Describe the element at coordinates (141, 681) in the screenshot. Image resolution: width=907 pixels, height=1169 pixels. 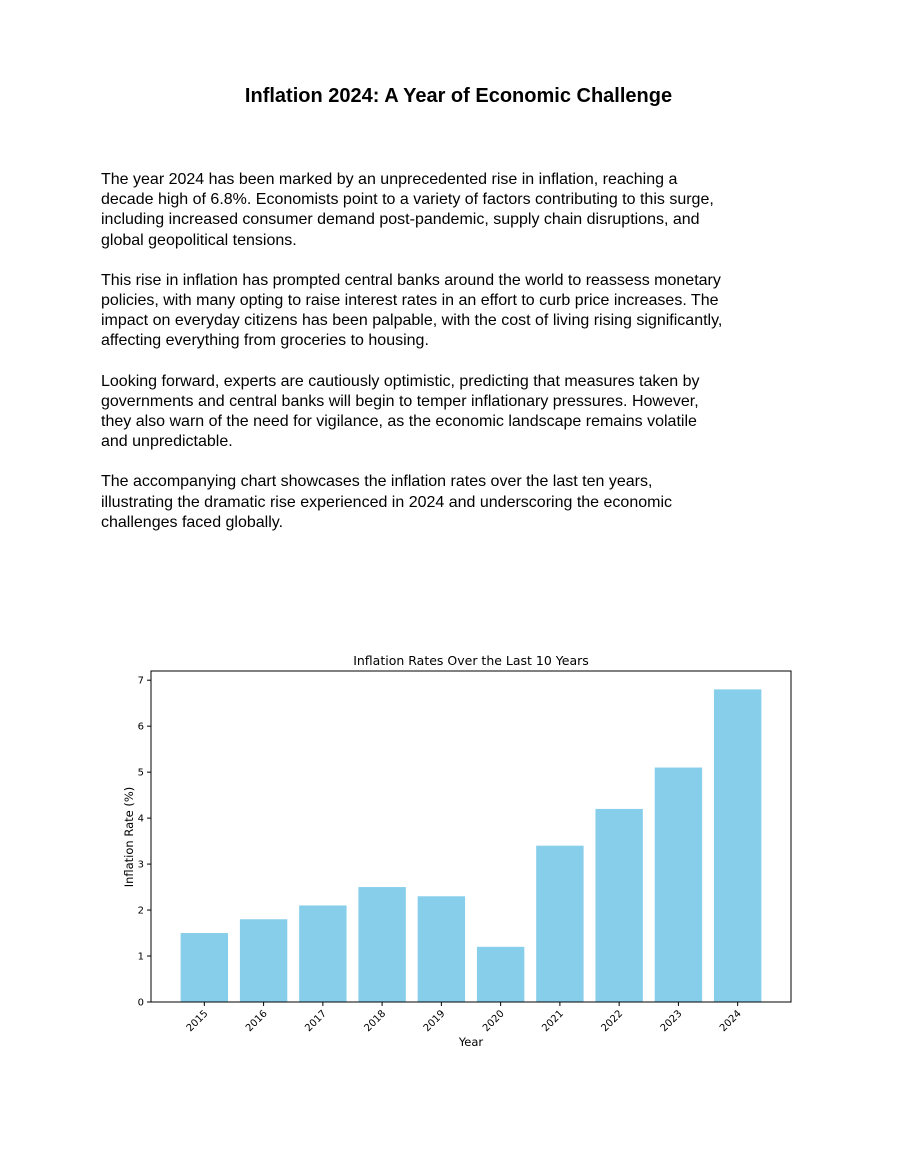
I see `y-tick-label: 7` at that location.